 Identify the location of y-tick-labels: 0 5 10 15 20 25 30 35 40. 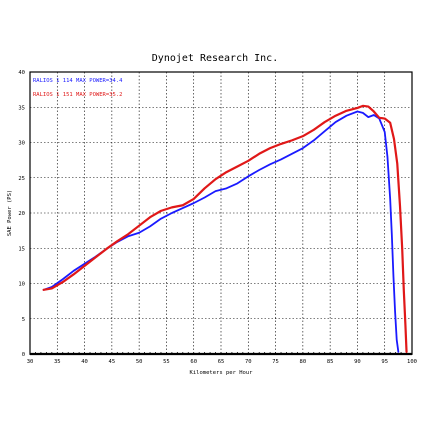
(21, 214).